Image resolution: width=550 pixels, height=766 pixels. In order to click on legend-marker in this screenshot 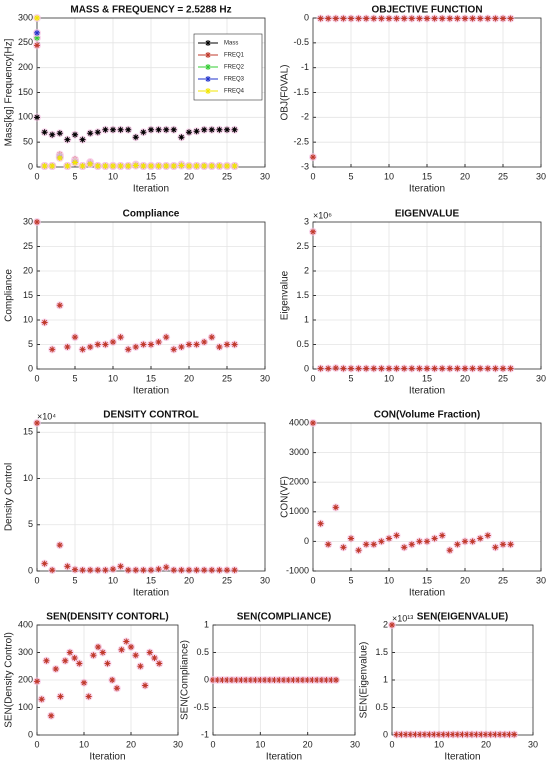, I will do `click(208, 67)`.